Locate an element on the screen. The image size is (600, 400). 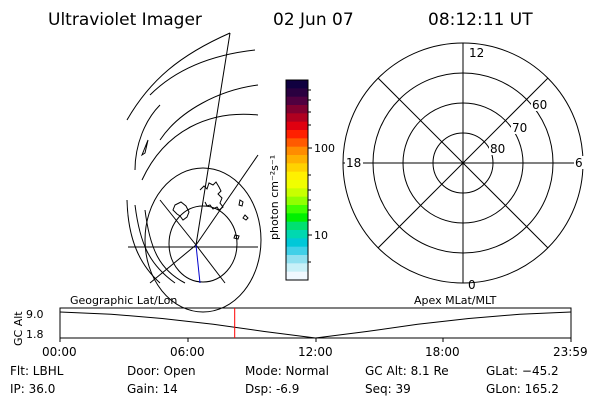
mlat-80-label: 80 is located at coordinates (497, 149).